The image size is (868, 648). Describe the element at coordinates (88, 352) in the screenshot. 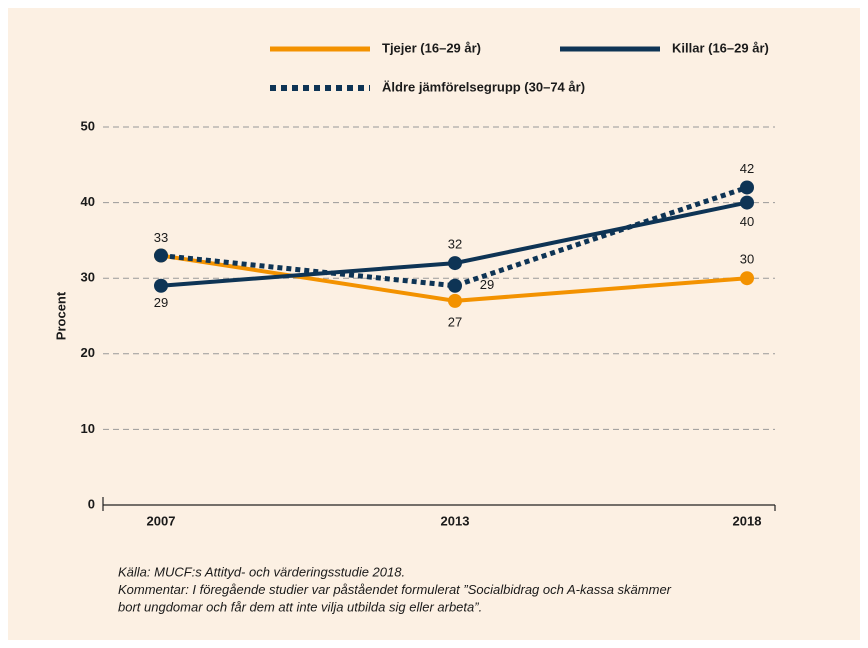

I see `y-tick-label: 20` at that location.